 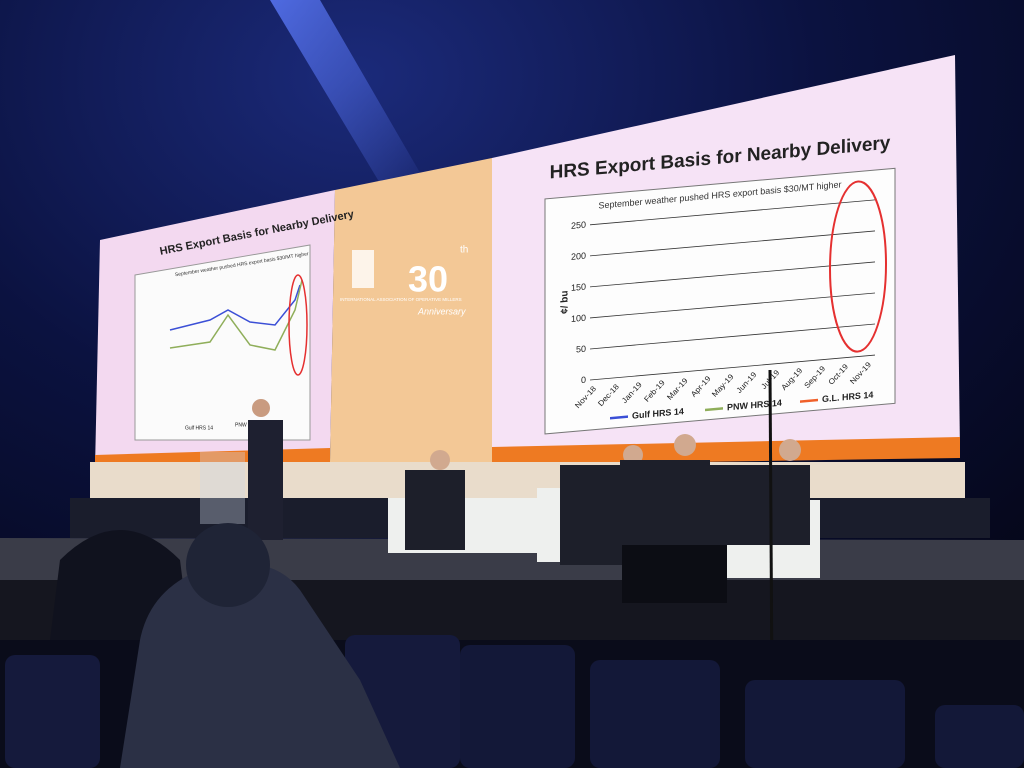 I want to click on chart-frame, so click(x=720, y=301).